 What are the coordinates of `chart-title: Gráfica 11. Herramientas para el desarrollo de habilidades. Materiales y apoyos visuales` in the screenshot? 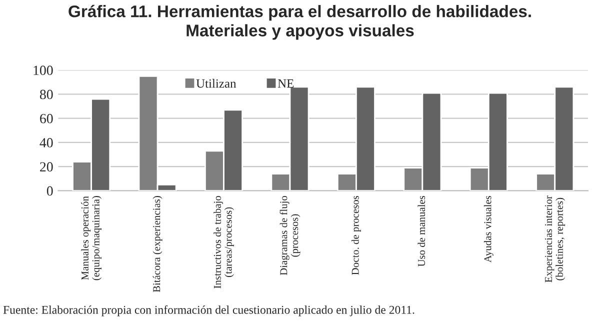 It's located at (299, 22).